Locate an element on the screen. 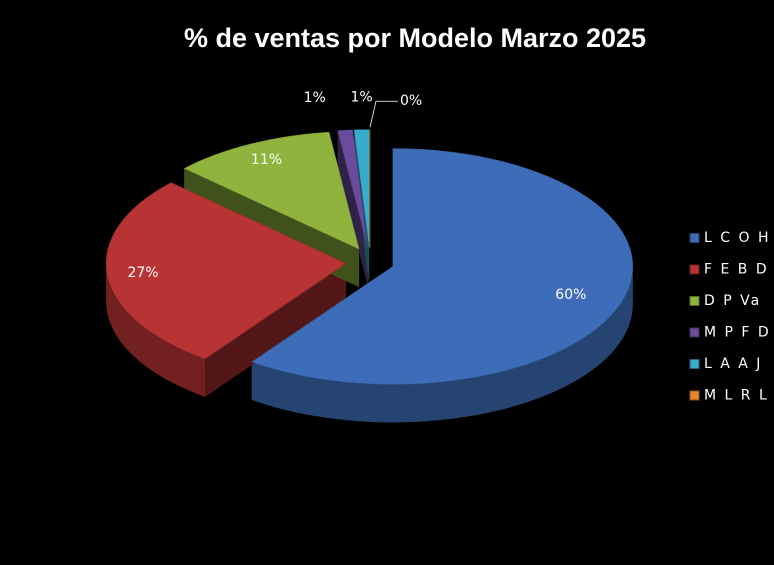 This screenshot has width=774, height=565. legend-label: D P Va is located at coordinates (732, 301).